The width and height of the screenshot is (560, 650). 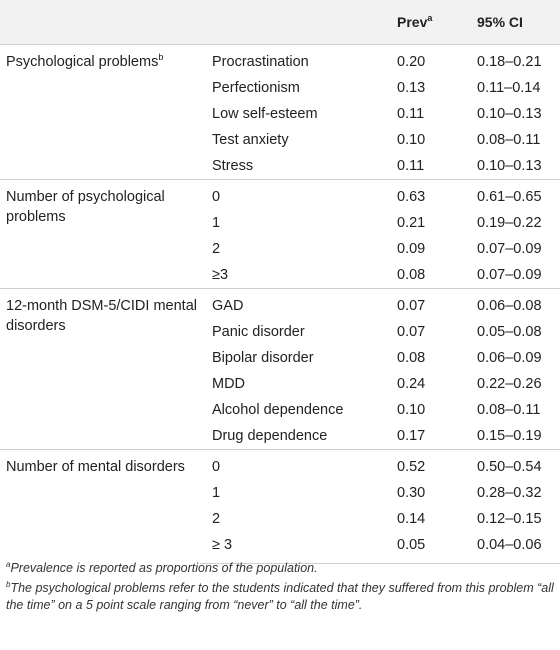 What do you see at coordinates (280, 493) in the screenshot?
I see `table-row: 1 0.30 0.28–0.32` at bounding box center [280, 493].